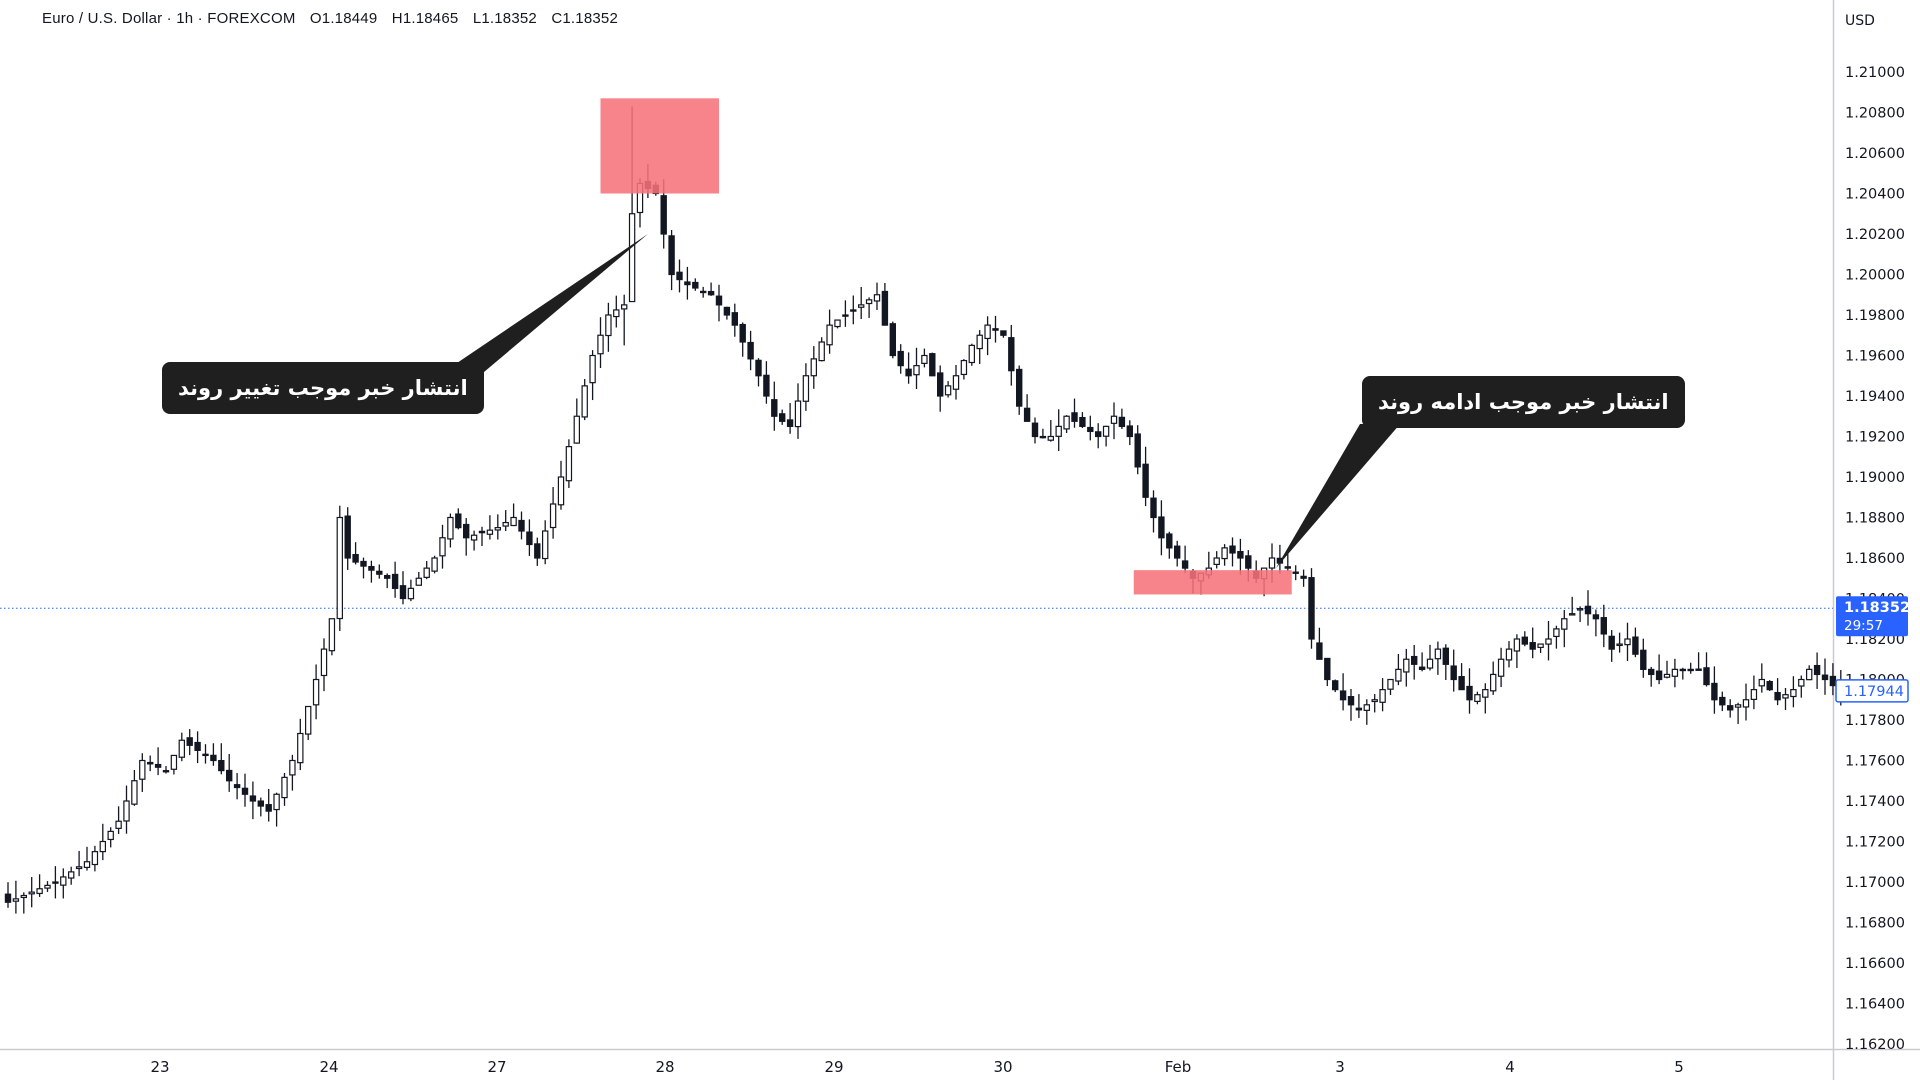  I want to click on ohlc-high: H1.18465, so click(425, 18).